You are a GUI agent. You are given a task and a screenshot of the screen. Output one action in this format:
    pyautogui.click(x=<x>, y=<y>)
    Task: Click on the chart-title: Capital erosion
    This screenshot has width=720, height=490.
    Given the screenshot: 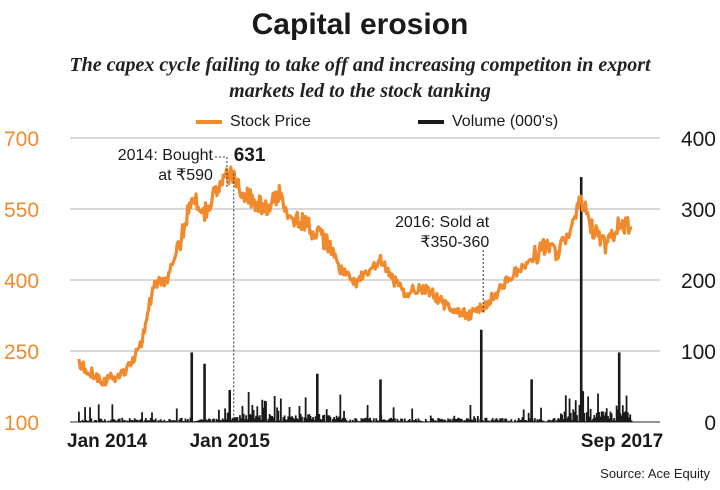 What is the action you would take?
    pyautogui.click(x=360, y=24)
    